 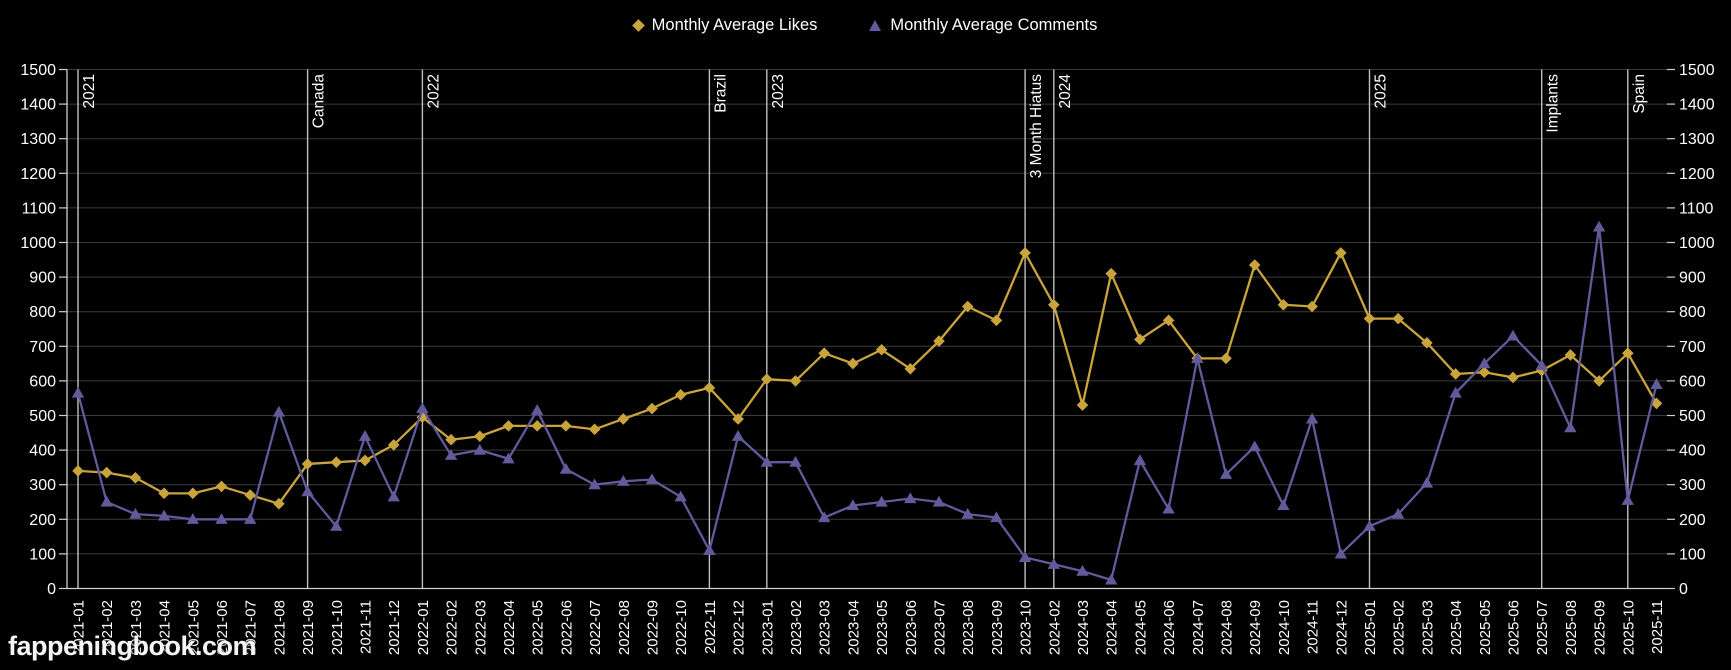 What do you see at coordinates (767, 627) in the screenshot?
I see `x-tick-label: 2023-01` at bounding box center [767, 627].